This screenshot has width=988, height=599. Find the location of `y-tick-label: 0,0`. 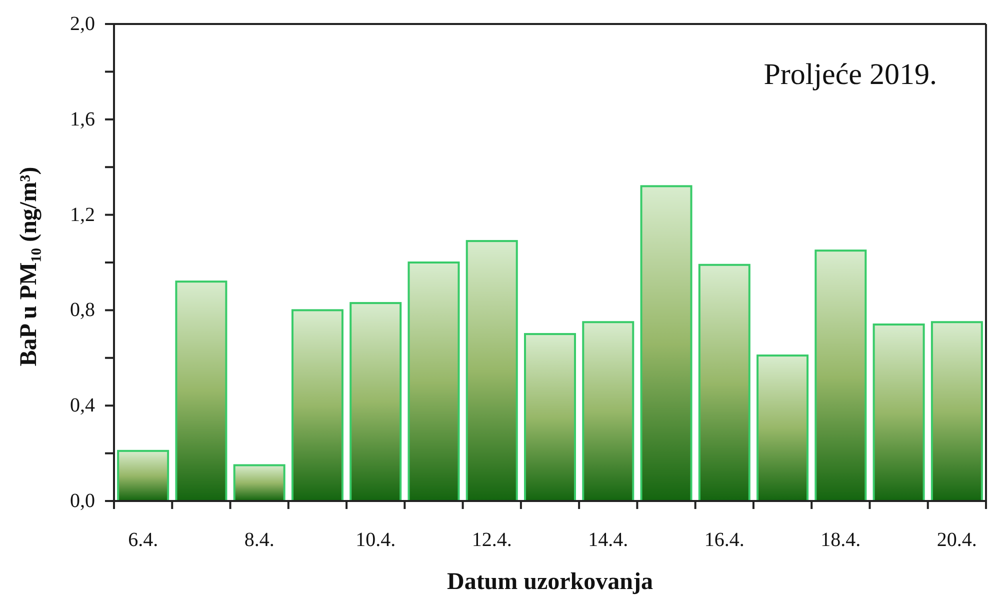

y-tick-label: 0,0 is located at coordinates (82, 501).